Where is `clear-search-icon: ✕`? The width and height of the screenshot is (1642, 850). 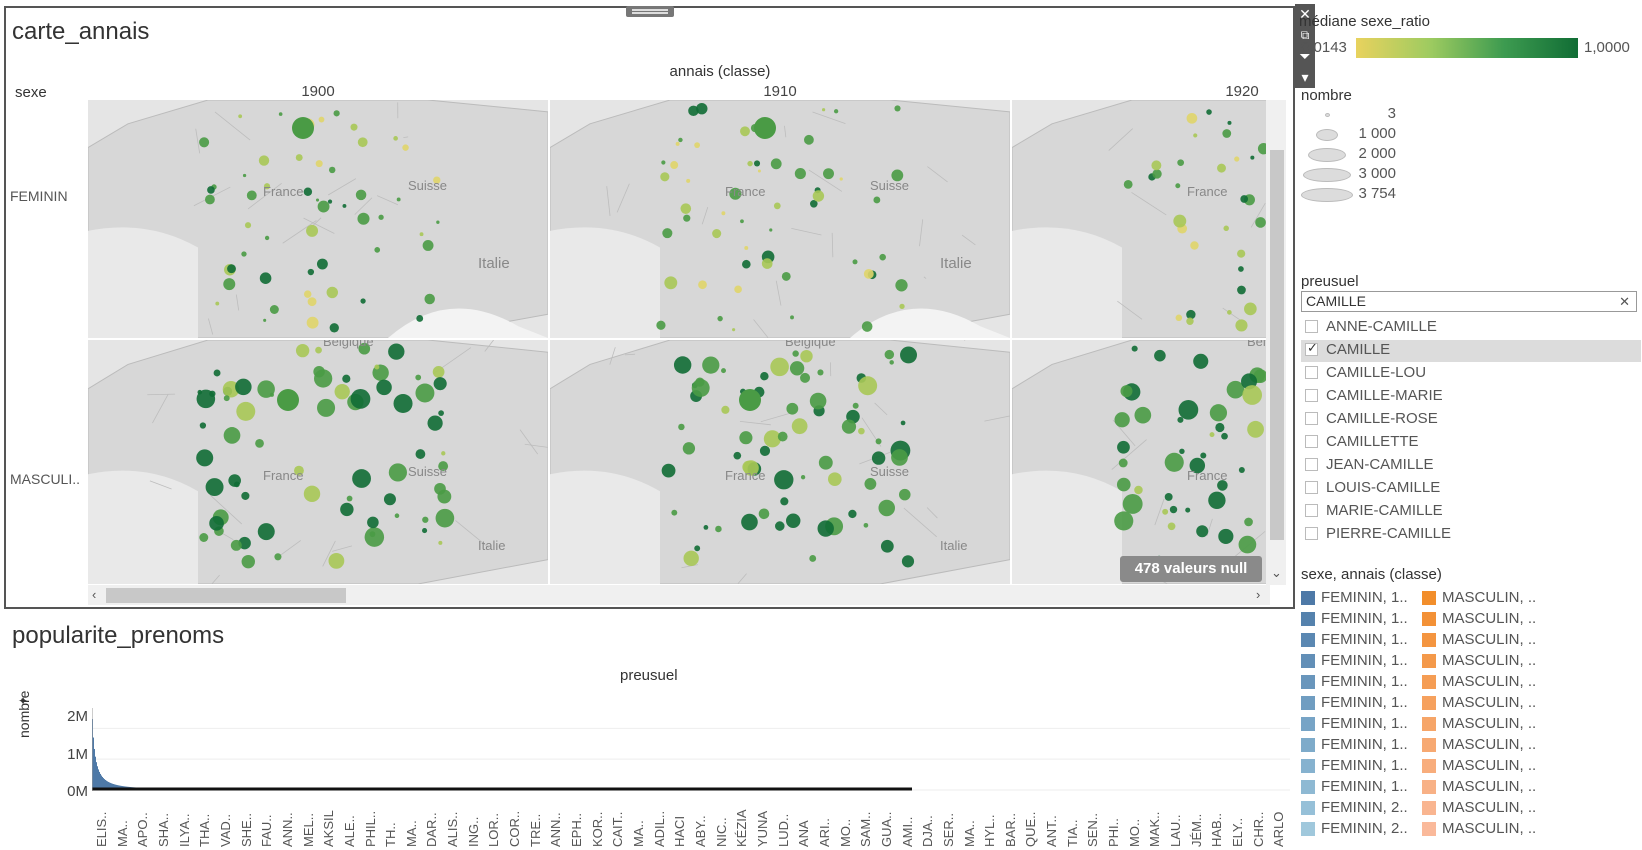
clear-search-icon: ✕ is located at coordinates (1624, 301).